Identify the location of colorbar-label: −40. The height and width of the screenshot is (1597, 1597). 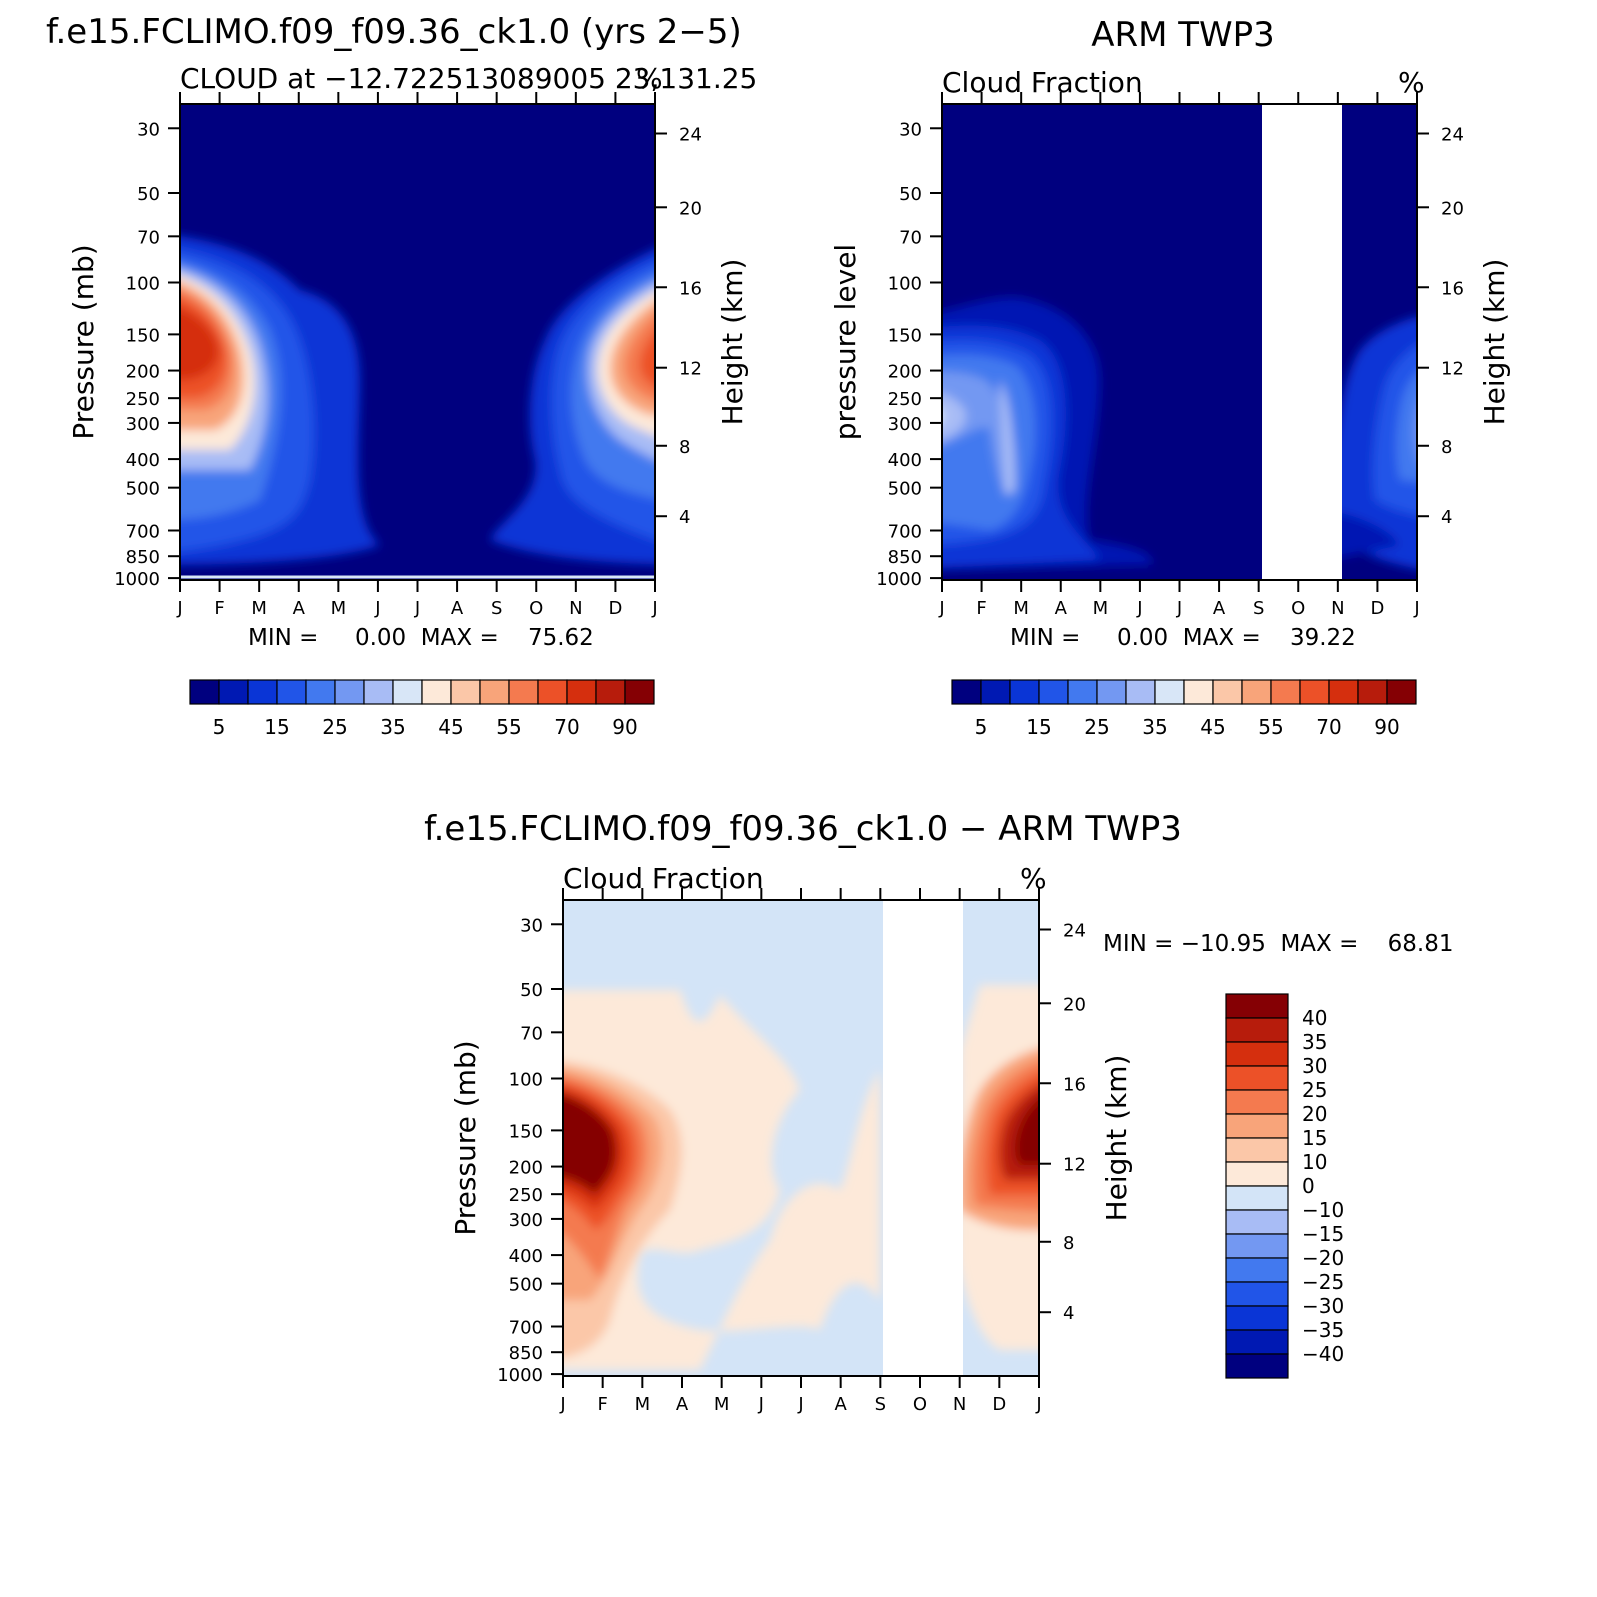
(1323, 1354).